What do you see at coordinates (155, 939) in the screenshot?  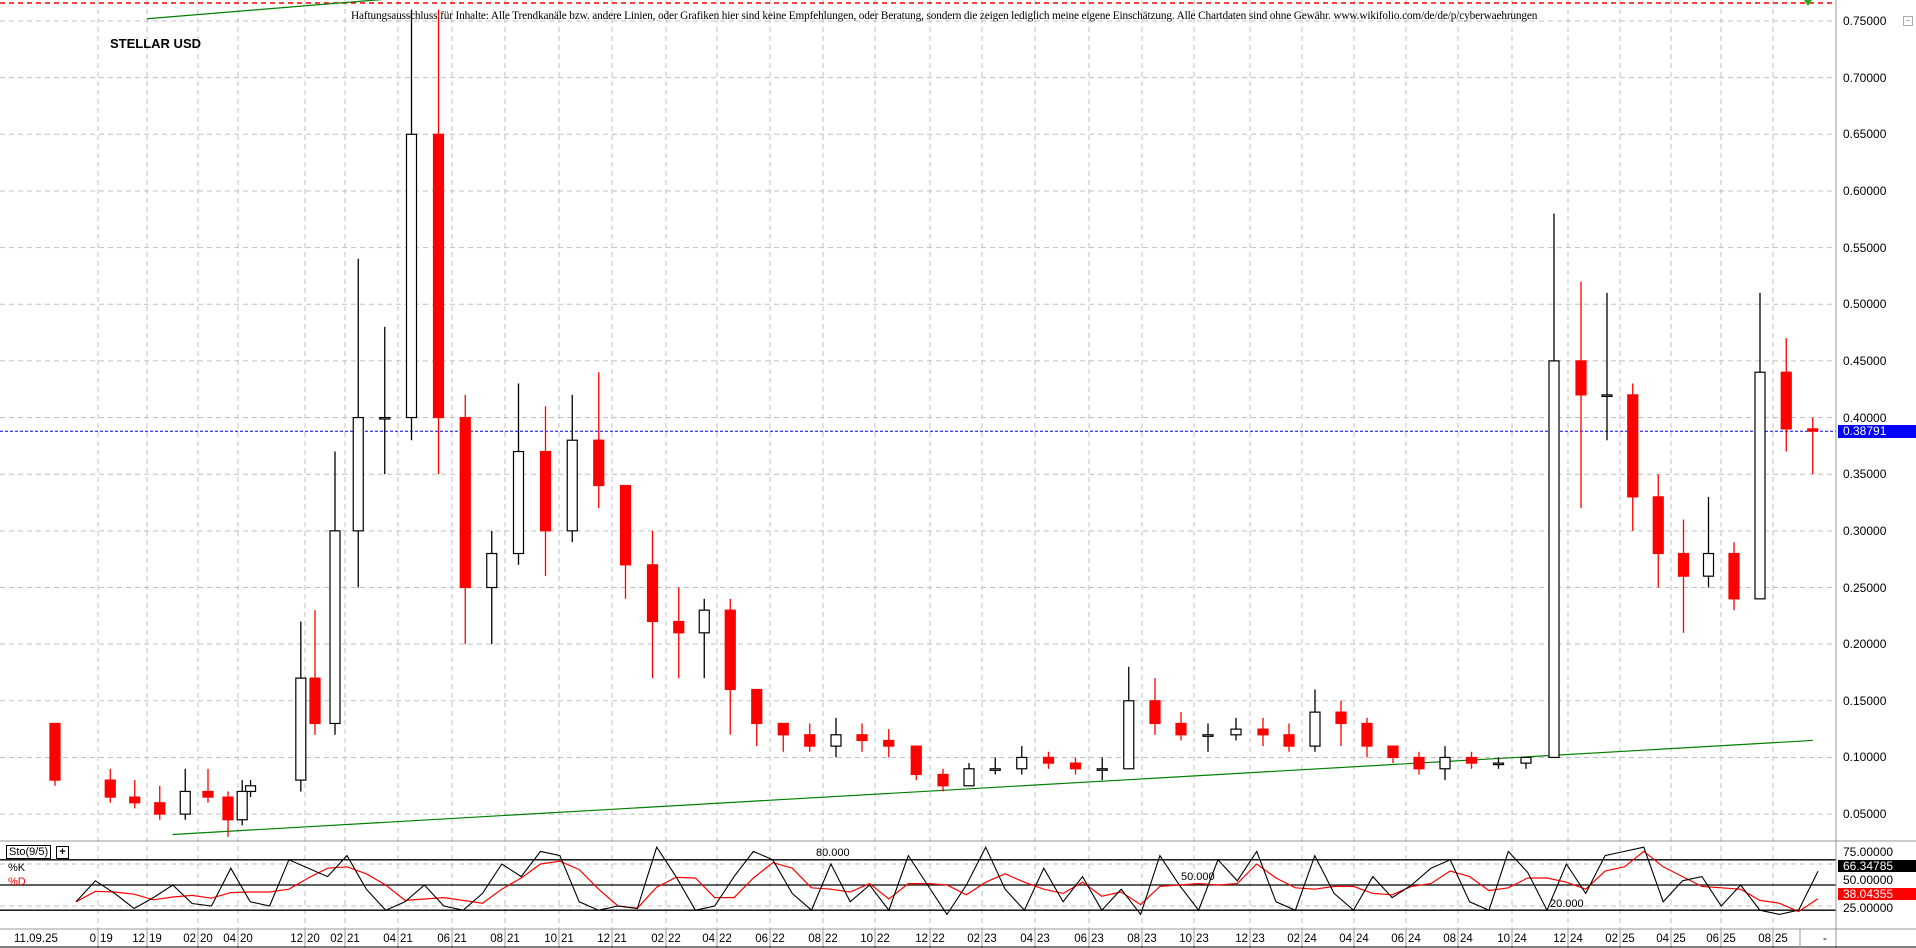 I see `date-tick-year: 19` at bounding box center [155, 939].